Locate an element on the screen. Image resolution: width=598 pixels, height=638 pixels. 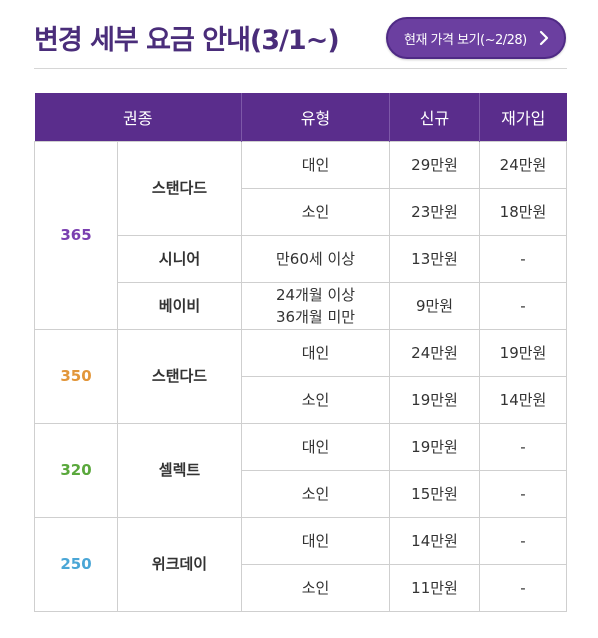
rejoin-price-cell: 18만원 is located at coordinates (523, 211).